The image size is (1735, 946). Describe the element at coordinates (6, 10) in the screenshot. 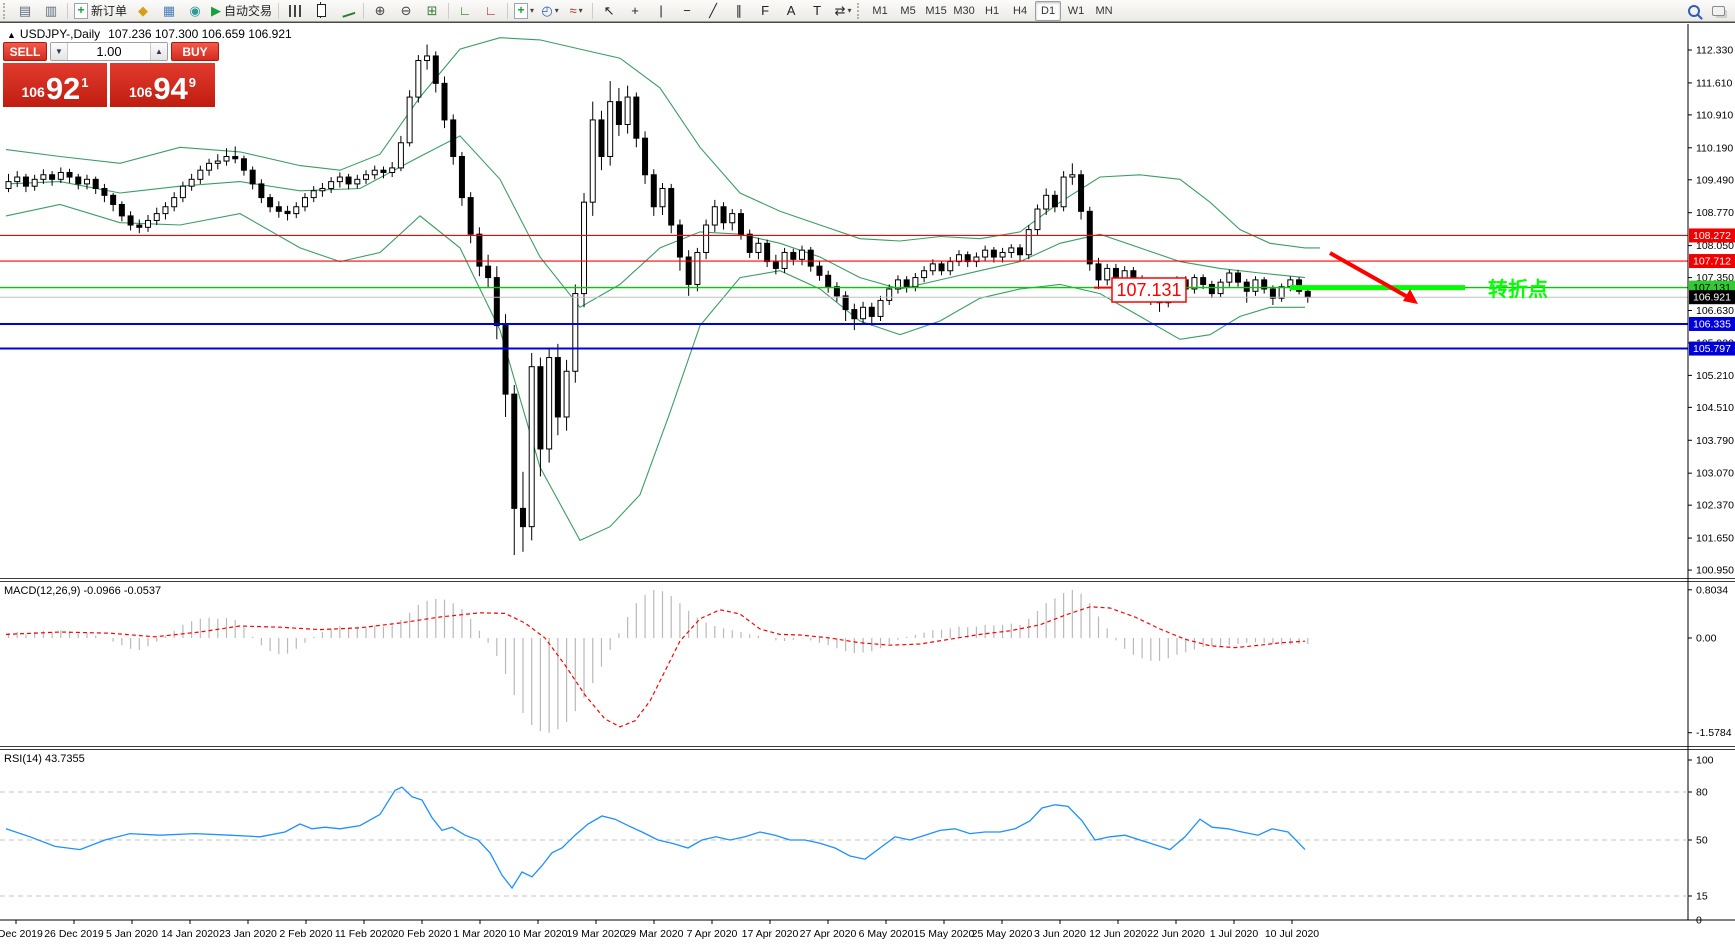

I see `toolbar-grip` at that location.